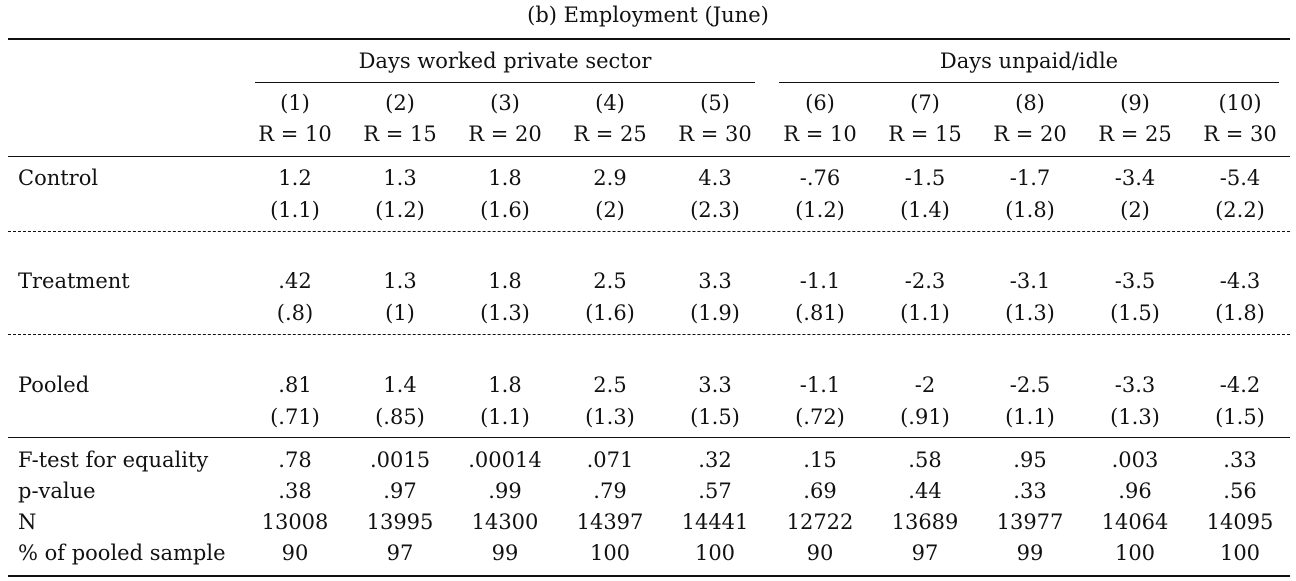 This screenshot has height=581, width=1296. What do you see at coordinates (715, 460) in the screenshot?
I see `stat-cell: .32` at bounding box center [715, 460].